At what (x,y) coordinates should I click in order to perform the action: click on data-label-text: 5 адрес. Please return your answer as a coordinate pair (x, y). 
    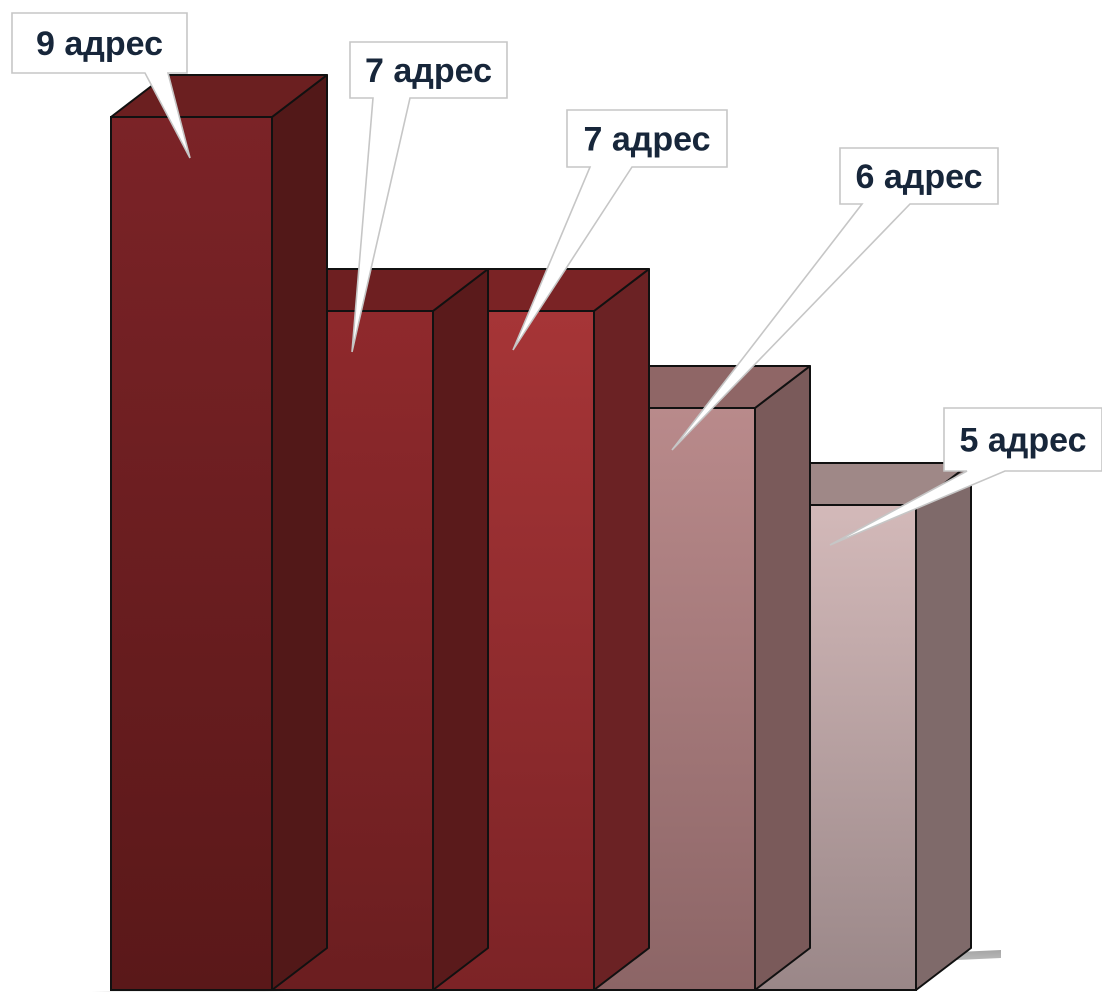
    Looking at the image, I should click on (1023, 441).